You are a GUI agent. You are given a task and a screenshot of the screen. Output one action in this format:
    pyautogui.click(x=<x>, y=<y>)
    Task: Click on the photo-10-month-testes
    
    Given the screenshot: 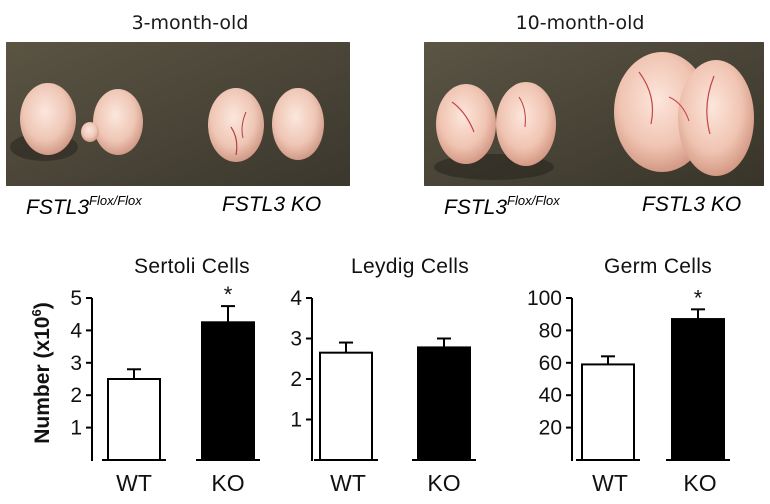 What is the action you would take?
    pyautogui.click(x=594, y=114)
    